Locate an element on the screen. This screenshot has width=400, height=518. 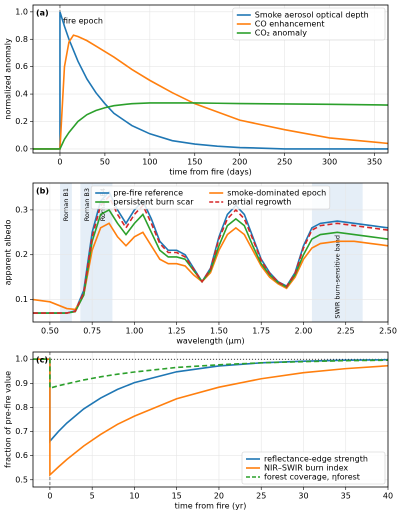
x-tick-label: 20 is located at coordinates (219, 496).